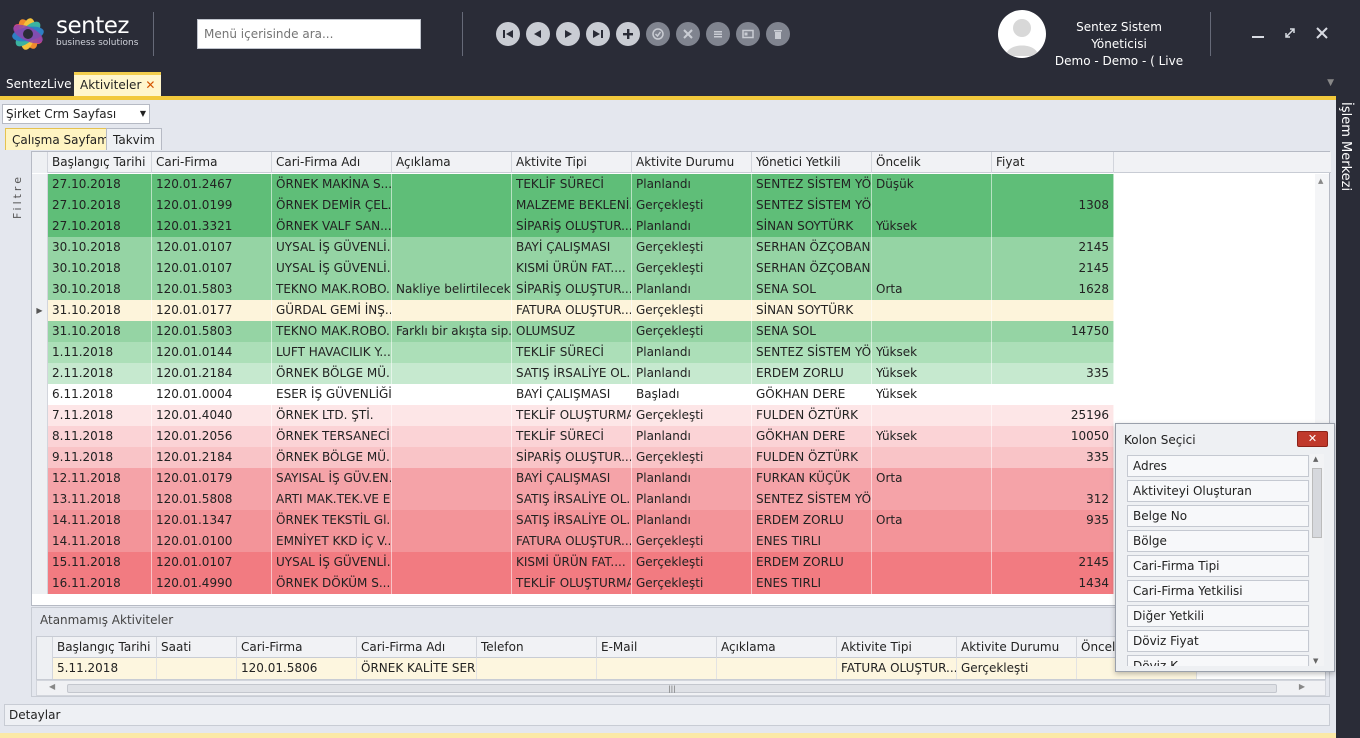  What do you see at coordinates (1218, 541) in the screenshot?
I see `column-chooser-item: Bölge` at bounding box center [1218, 541].